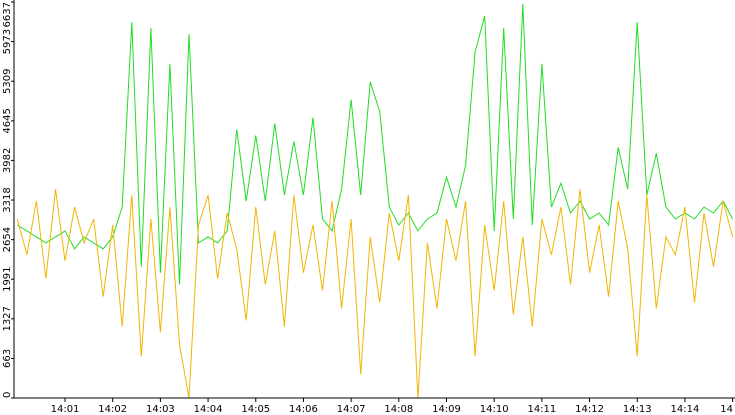 The image size is (735, 415). What do you see at coordinates (541, 409) in the screenshot?
I see `x-tick-label: 14:11` at bounding box center [541, 409].